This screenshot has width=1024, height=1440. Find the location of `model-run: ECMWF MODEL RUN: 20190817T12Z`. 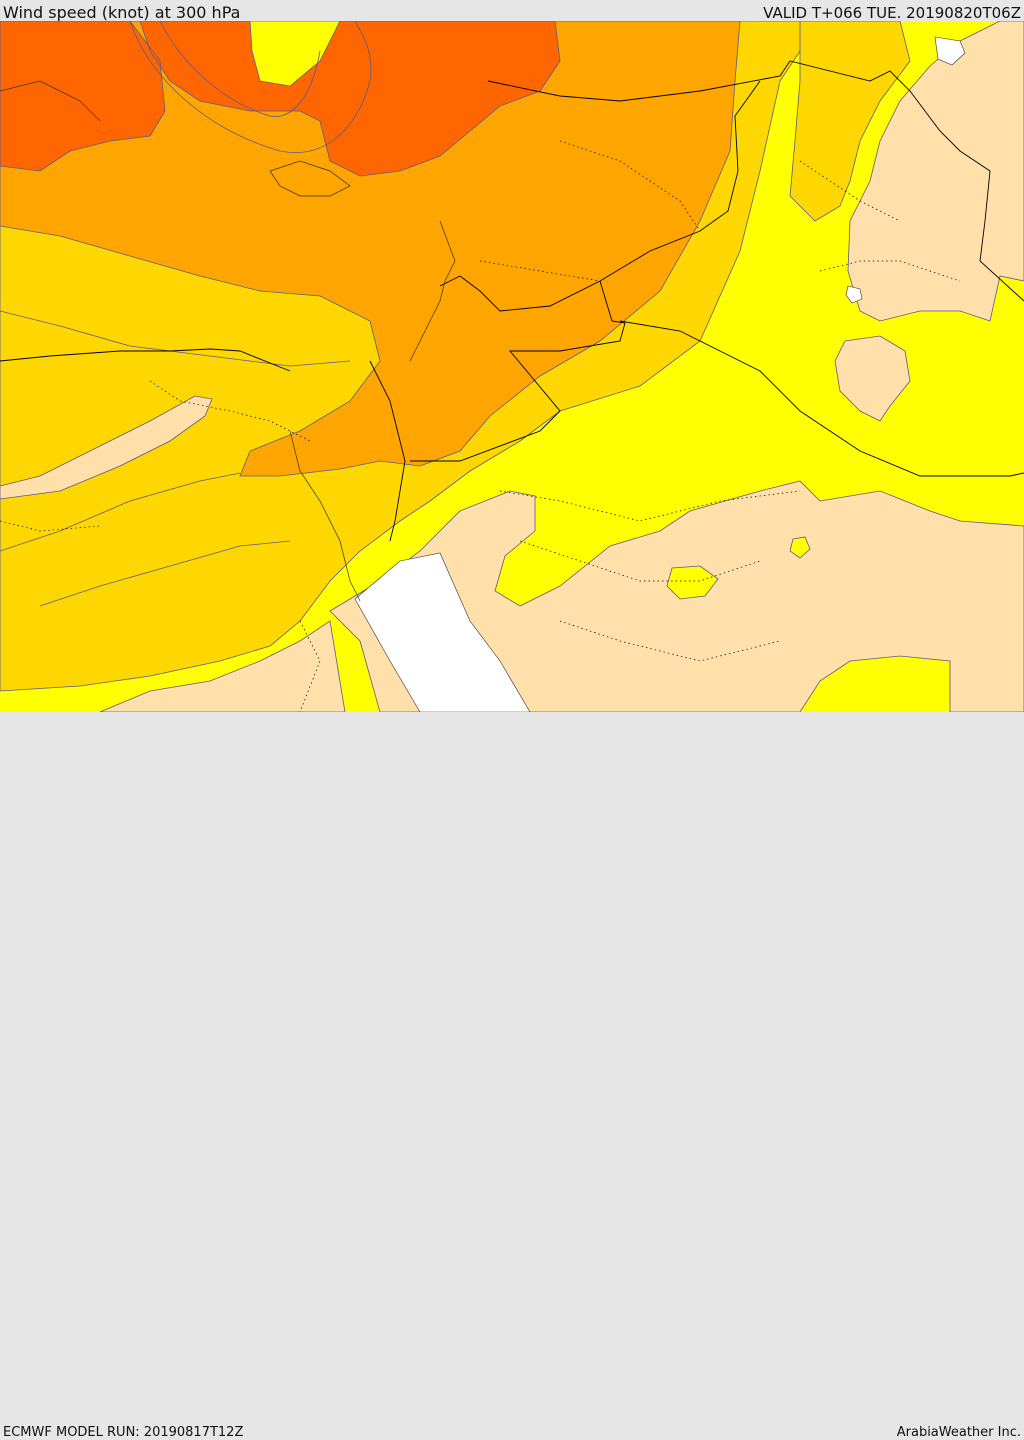

model-run: ECMWF MODEL RUN: 20190817T12Z is located at coordinates (123, 1432).